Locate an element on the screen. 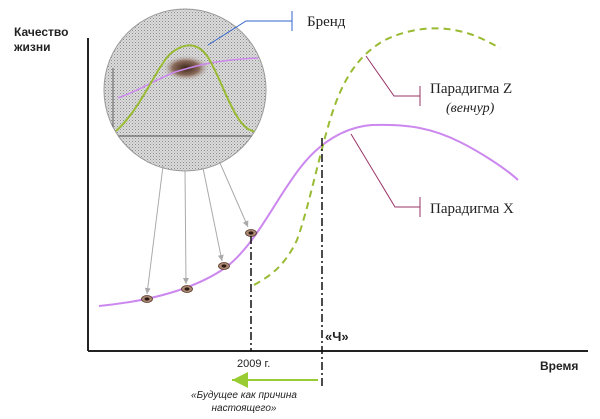  y-axis-label-line2: жизни is located at coordinates (31, 47).